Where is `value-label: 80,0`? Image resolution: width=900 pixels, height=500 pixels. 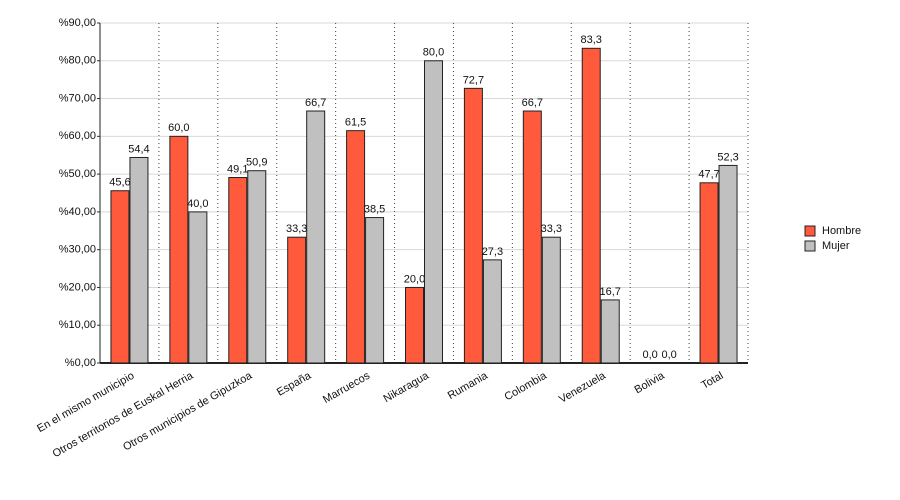 value-label: 80,0 is located at coordinates (433, 53).